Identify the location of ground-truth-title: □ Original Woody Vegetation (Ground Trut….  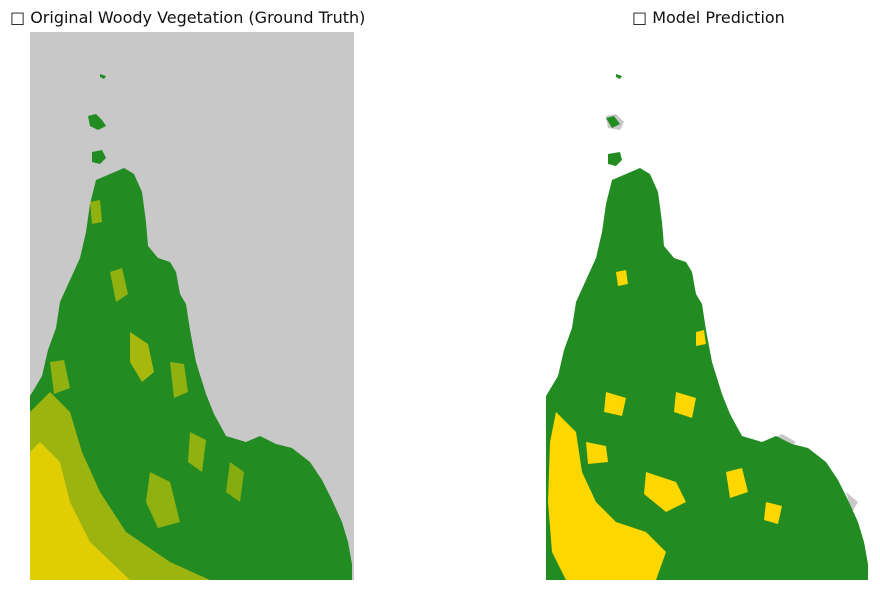
(188, 17).